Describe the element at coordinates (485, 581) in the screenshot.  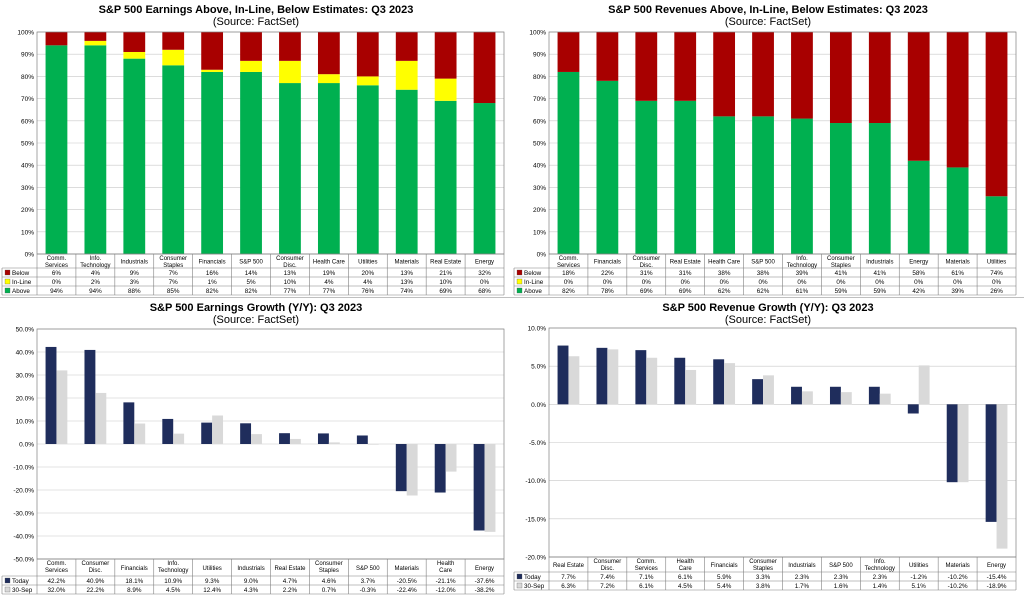
I see `table-value: -37.6%` at that location.